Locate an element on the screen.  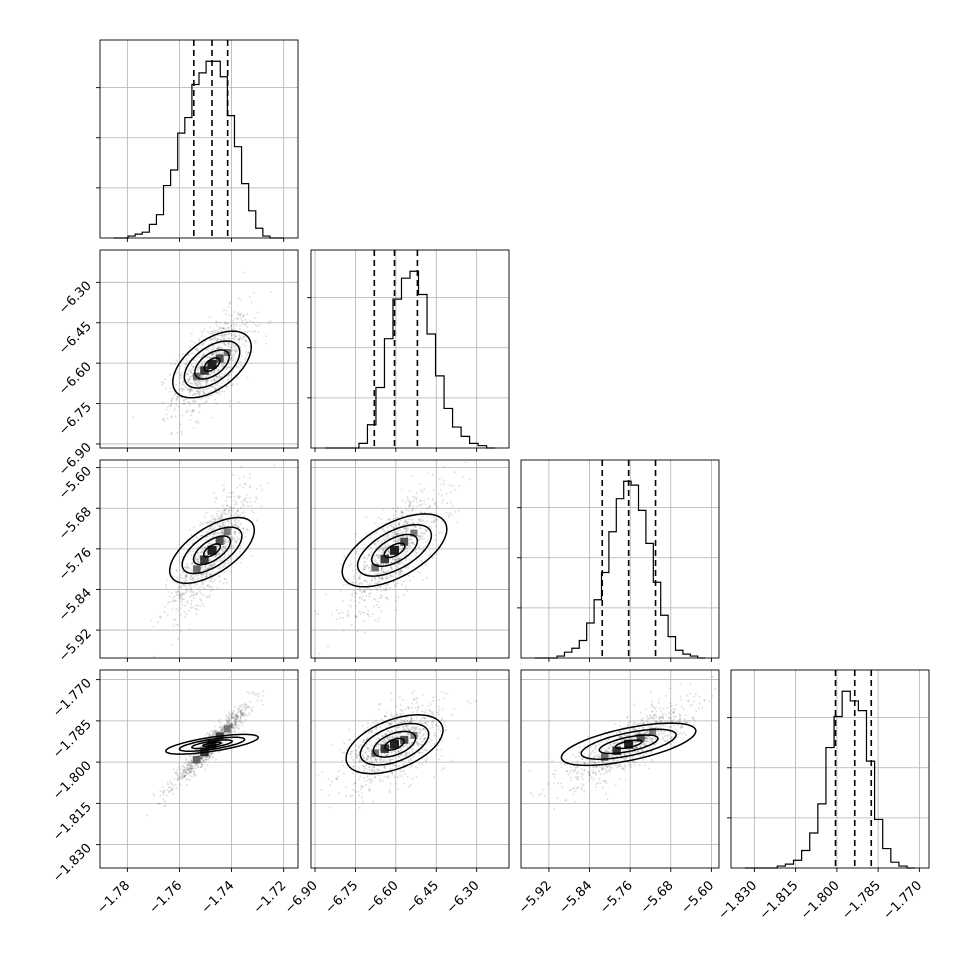
panel-3-1: −6.90 −6.75 −6.60 −6.45 −6.30 is located at coordinates (396, 793).